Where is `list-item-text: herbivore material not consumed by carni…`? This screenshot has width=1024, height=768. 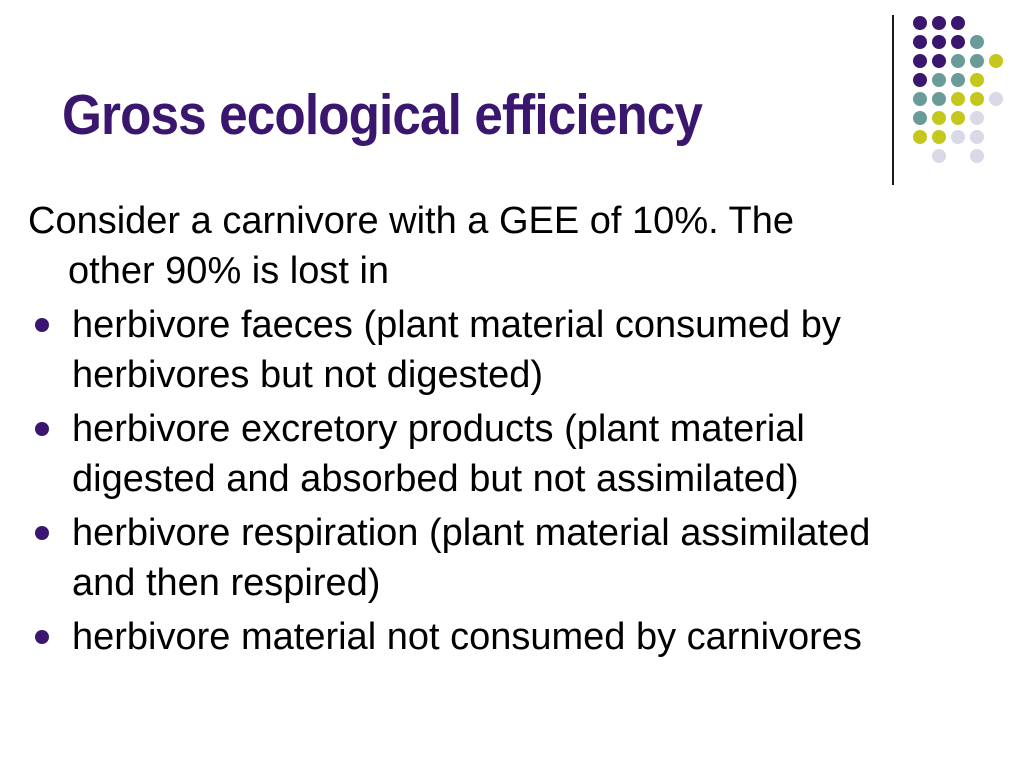
list-item-text: herbivore material not consumed by carni… is located at coordinates (467, 637).